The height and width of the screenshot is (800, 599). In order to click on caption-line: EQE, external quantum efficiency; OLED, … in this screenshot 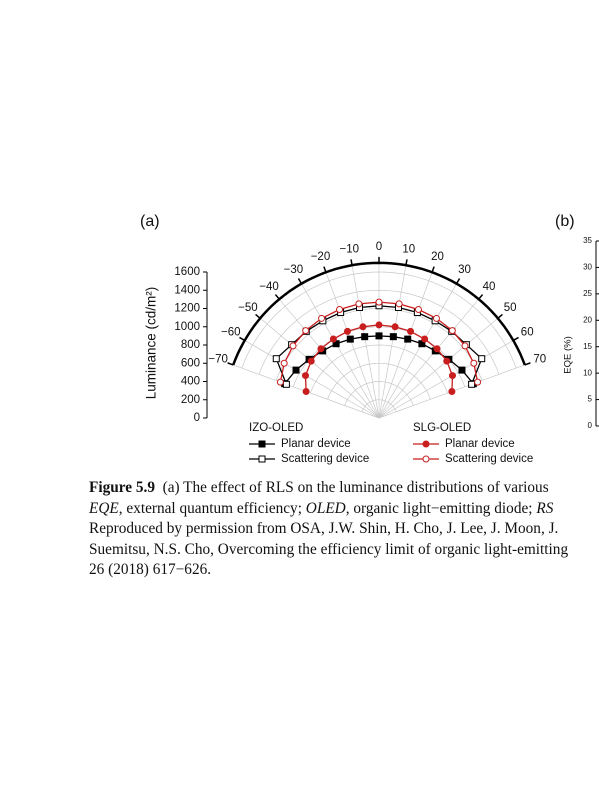, I will do `click(344, 509)`.